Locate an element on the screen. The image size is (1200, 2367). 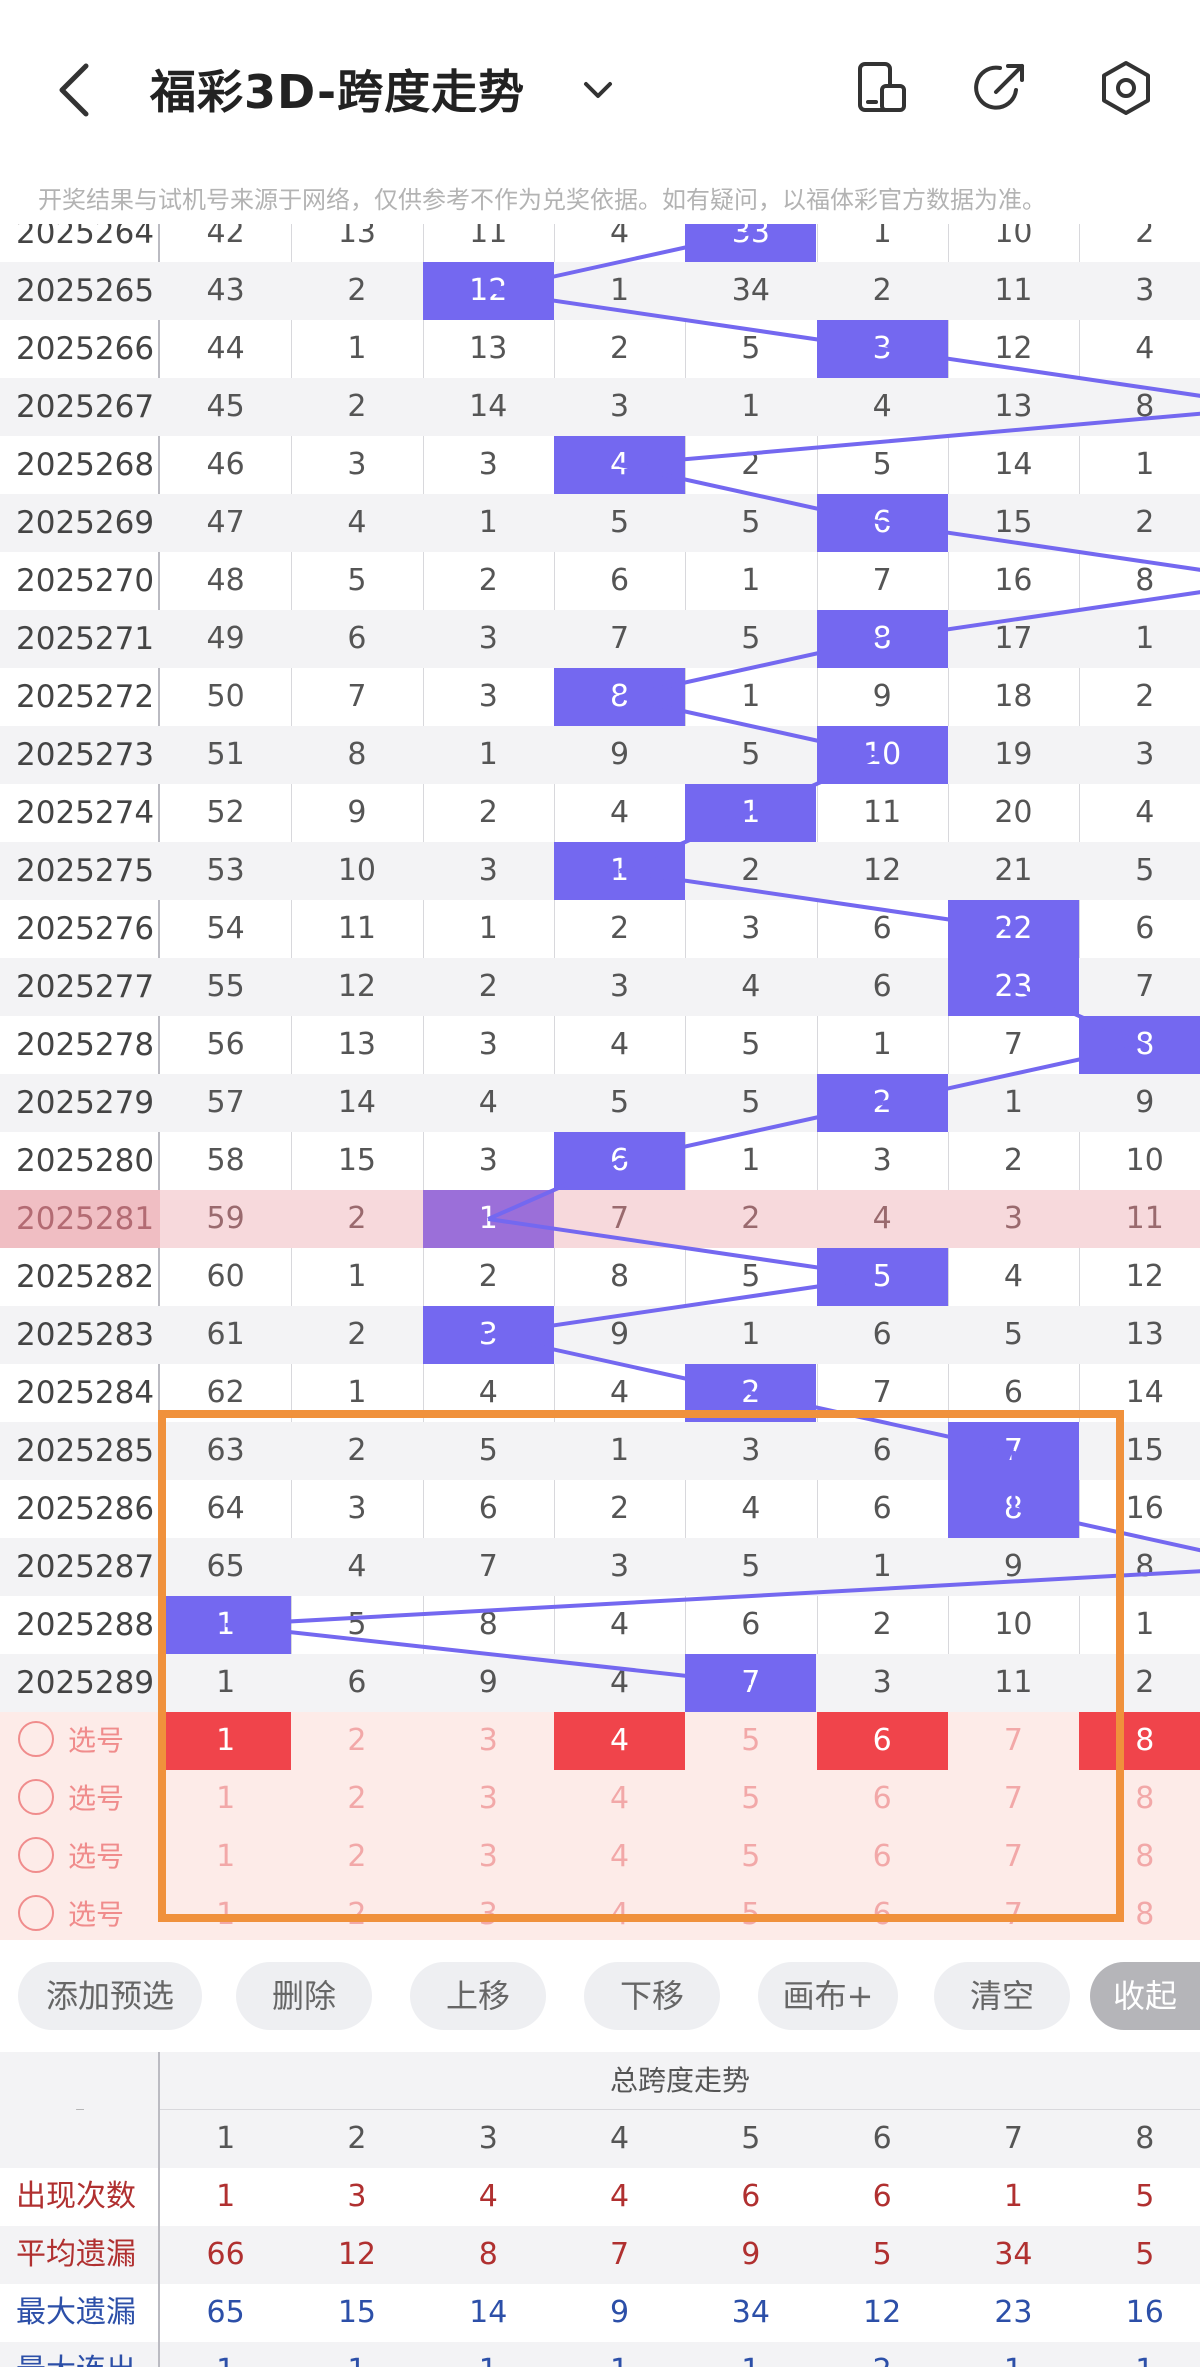
stats-value: 65 is located at coordinates (225, 2312).